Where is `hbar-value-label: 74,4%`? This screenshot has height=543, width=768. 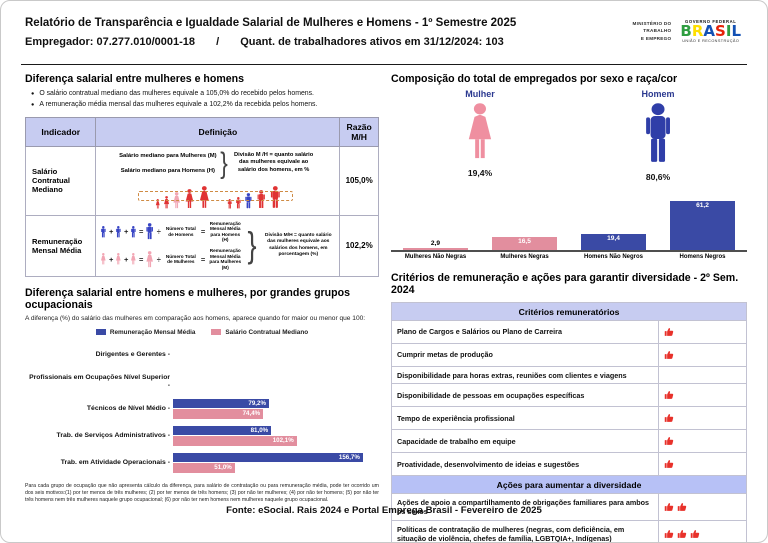 hbar-value-label: 74,4% is located at coordinates (251, 414).